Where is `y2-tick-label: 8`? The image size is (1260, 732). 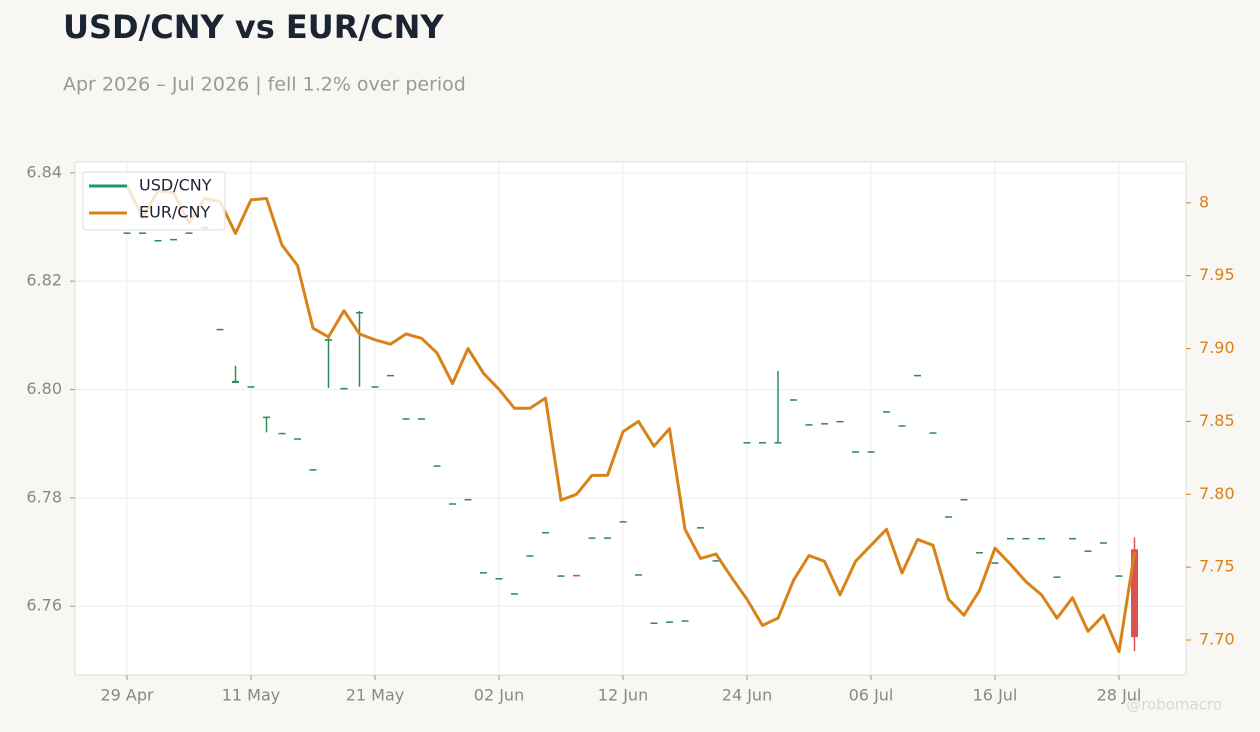 y2-tick-label: 8 is located at coordinates (1204, 201).